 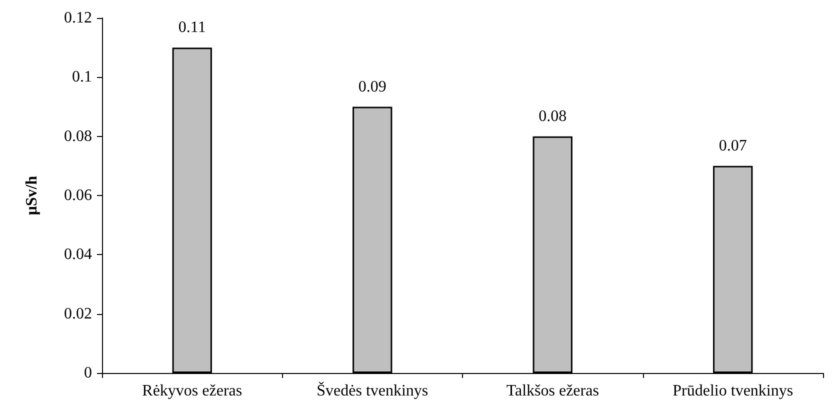 What do you see at coordinates (82, 77) in the screenshot?
I see `y-tick-label: 0.1` at bounding box center [82, 77].